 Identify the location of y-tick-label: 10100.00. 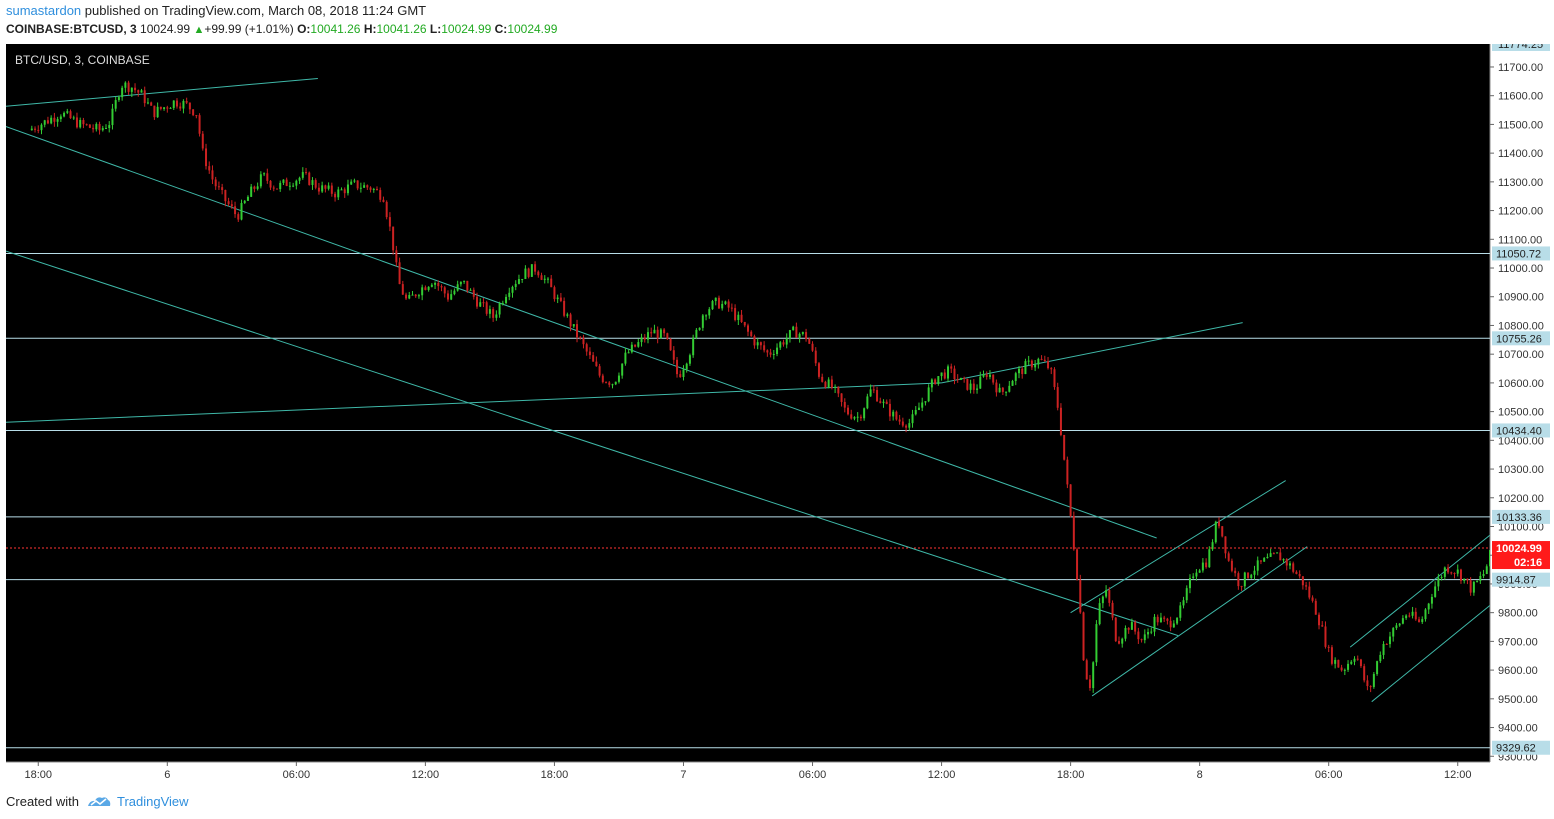
(1521, 527).